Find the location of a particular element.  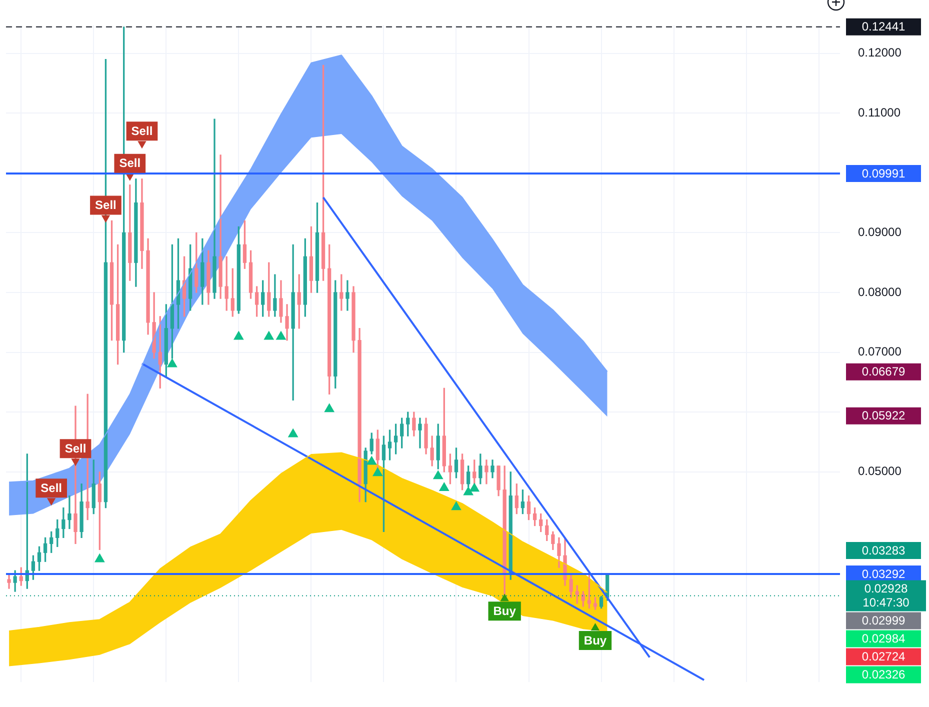

text: 0.02326 is located at coordinates (884, 675).